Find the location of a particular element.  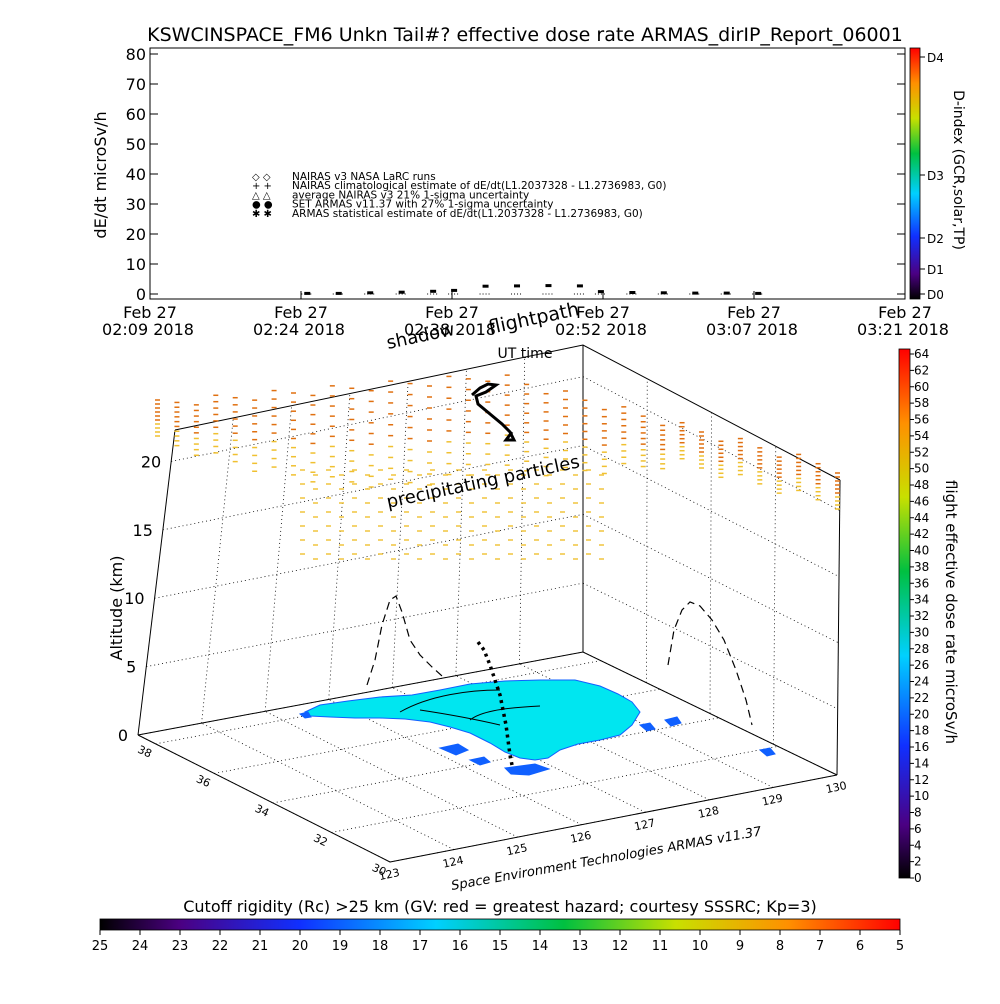

rigidity-tick-label: 16 is located at coordinates (460, 946).